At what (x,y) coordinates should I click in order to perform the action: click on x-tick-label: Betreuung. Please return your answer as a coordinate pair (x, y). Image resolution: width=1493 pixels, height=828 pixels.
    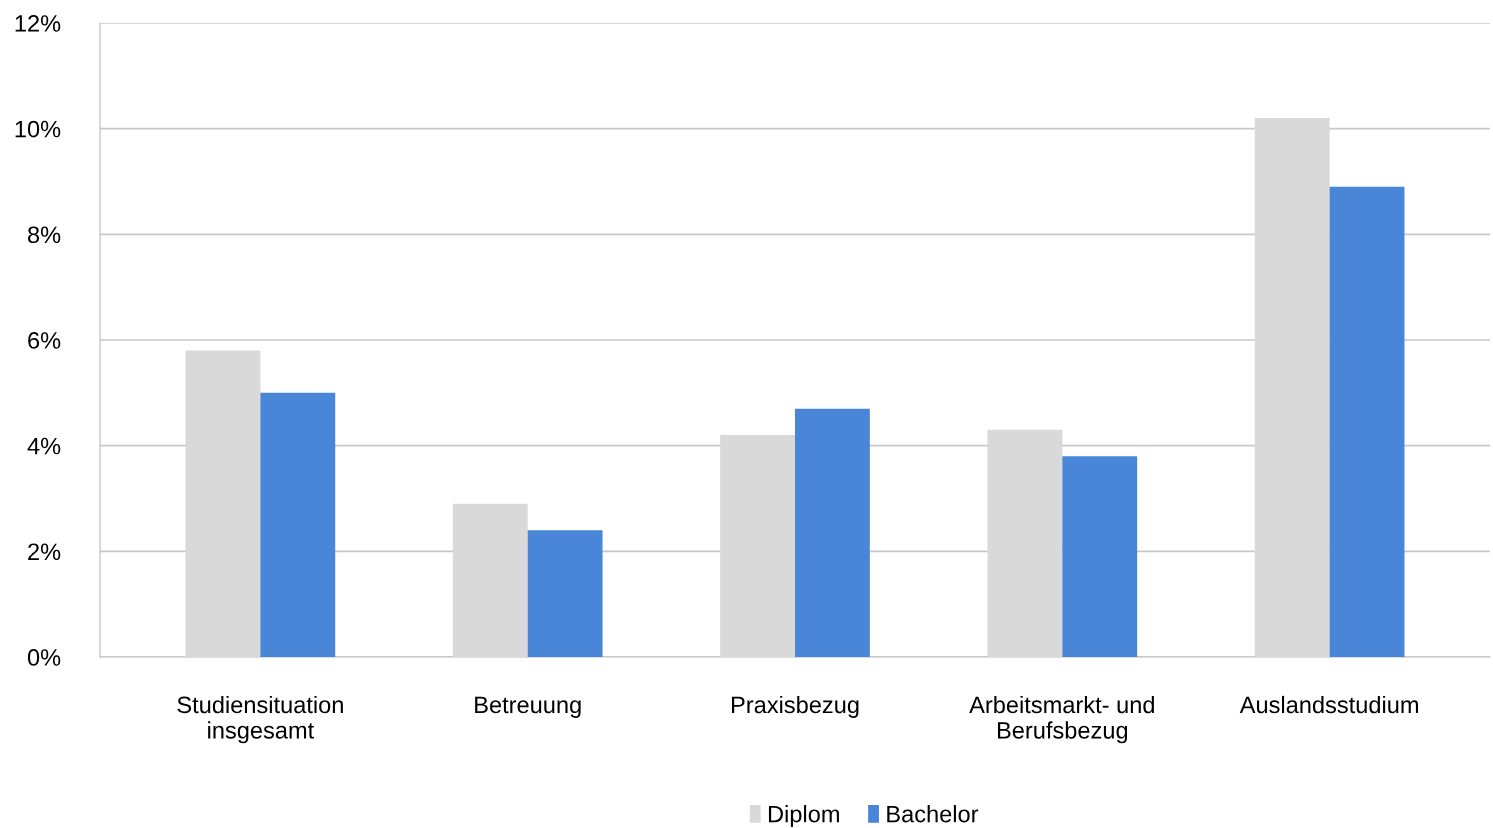
    Looking at the image, I should click on (528, 707).